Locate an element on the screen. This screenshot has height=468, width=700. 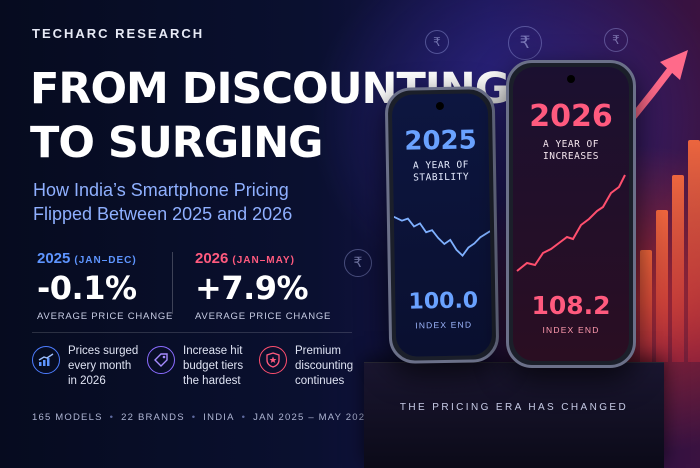
stable-trend-line is located at coordinates (442, 237).